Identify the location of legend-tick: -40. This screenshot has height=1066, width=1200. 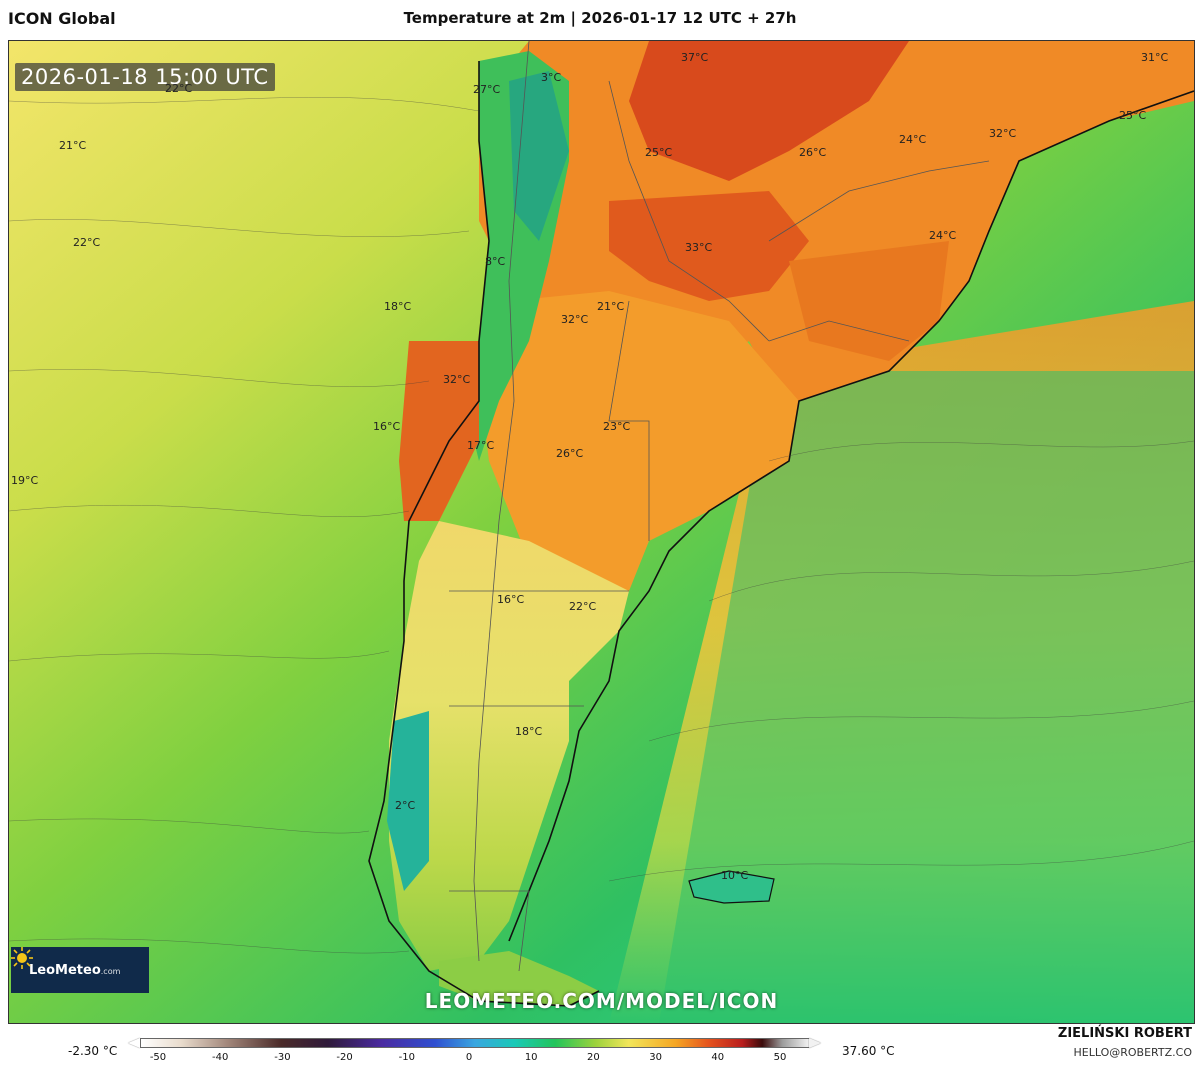
(220, 1057).